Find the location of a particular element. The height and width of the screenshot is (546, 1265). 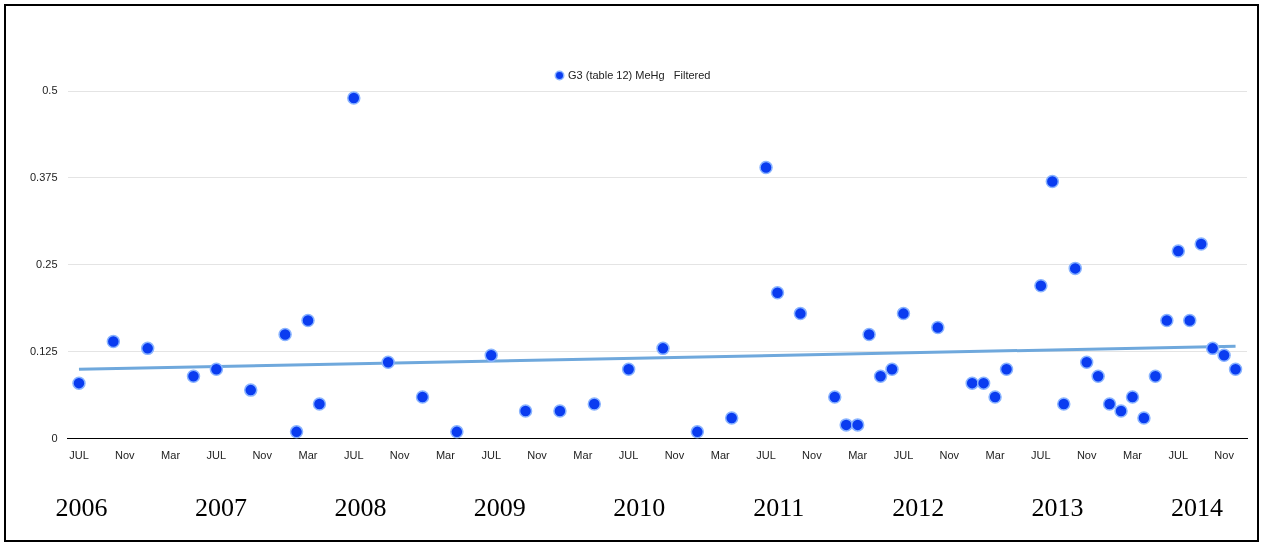

text: 2009 is located at coordinates (499, 507).